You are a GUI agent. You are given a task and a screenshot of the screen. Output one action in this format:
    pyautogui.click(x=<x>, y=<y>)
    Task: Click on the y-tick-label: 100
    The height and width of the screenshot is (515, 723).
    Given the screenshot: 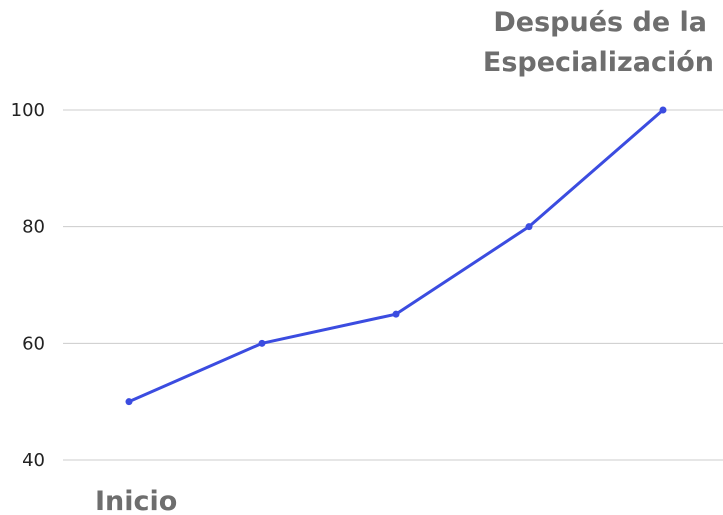 What is the action you would take?
    pyautogui.click(x=28, y=110)
    